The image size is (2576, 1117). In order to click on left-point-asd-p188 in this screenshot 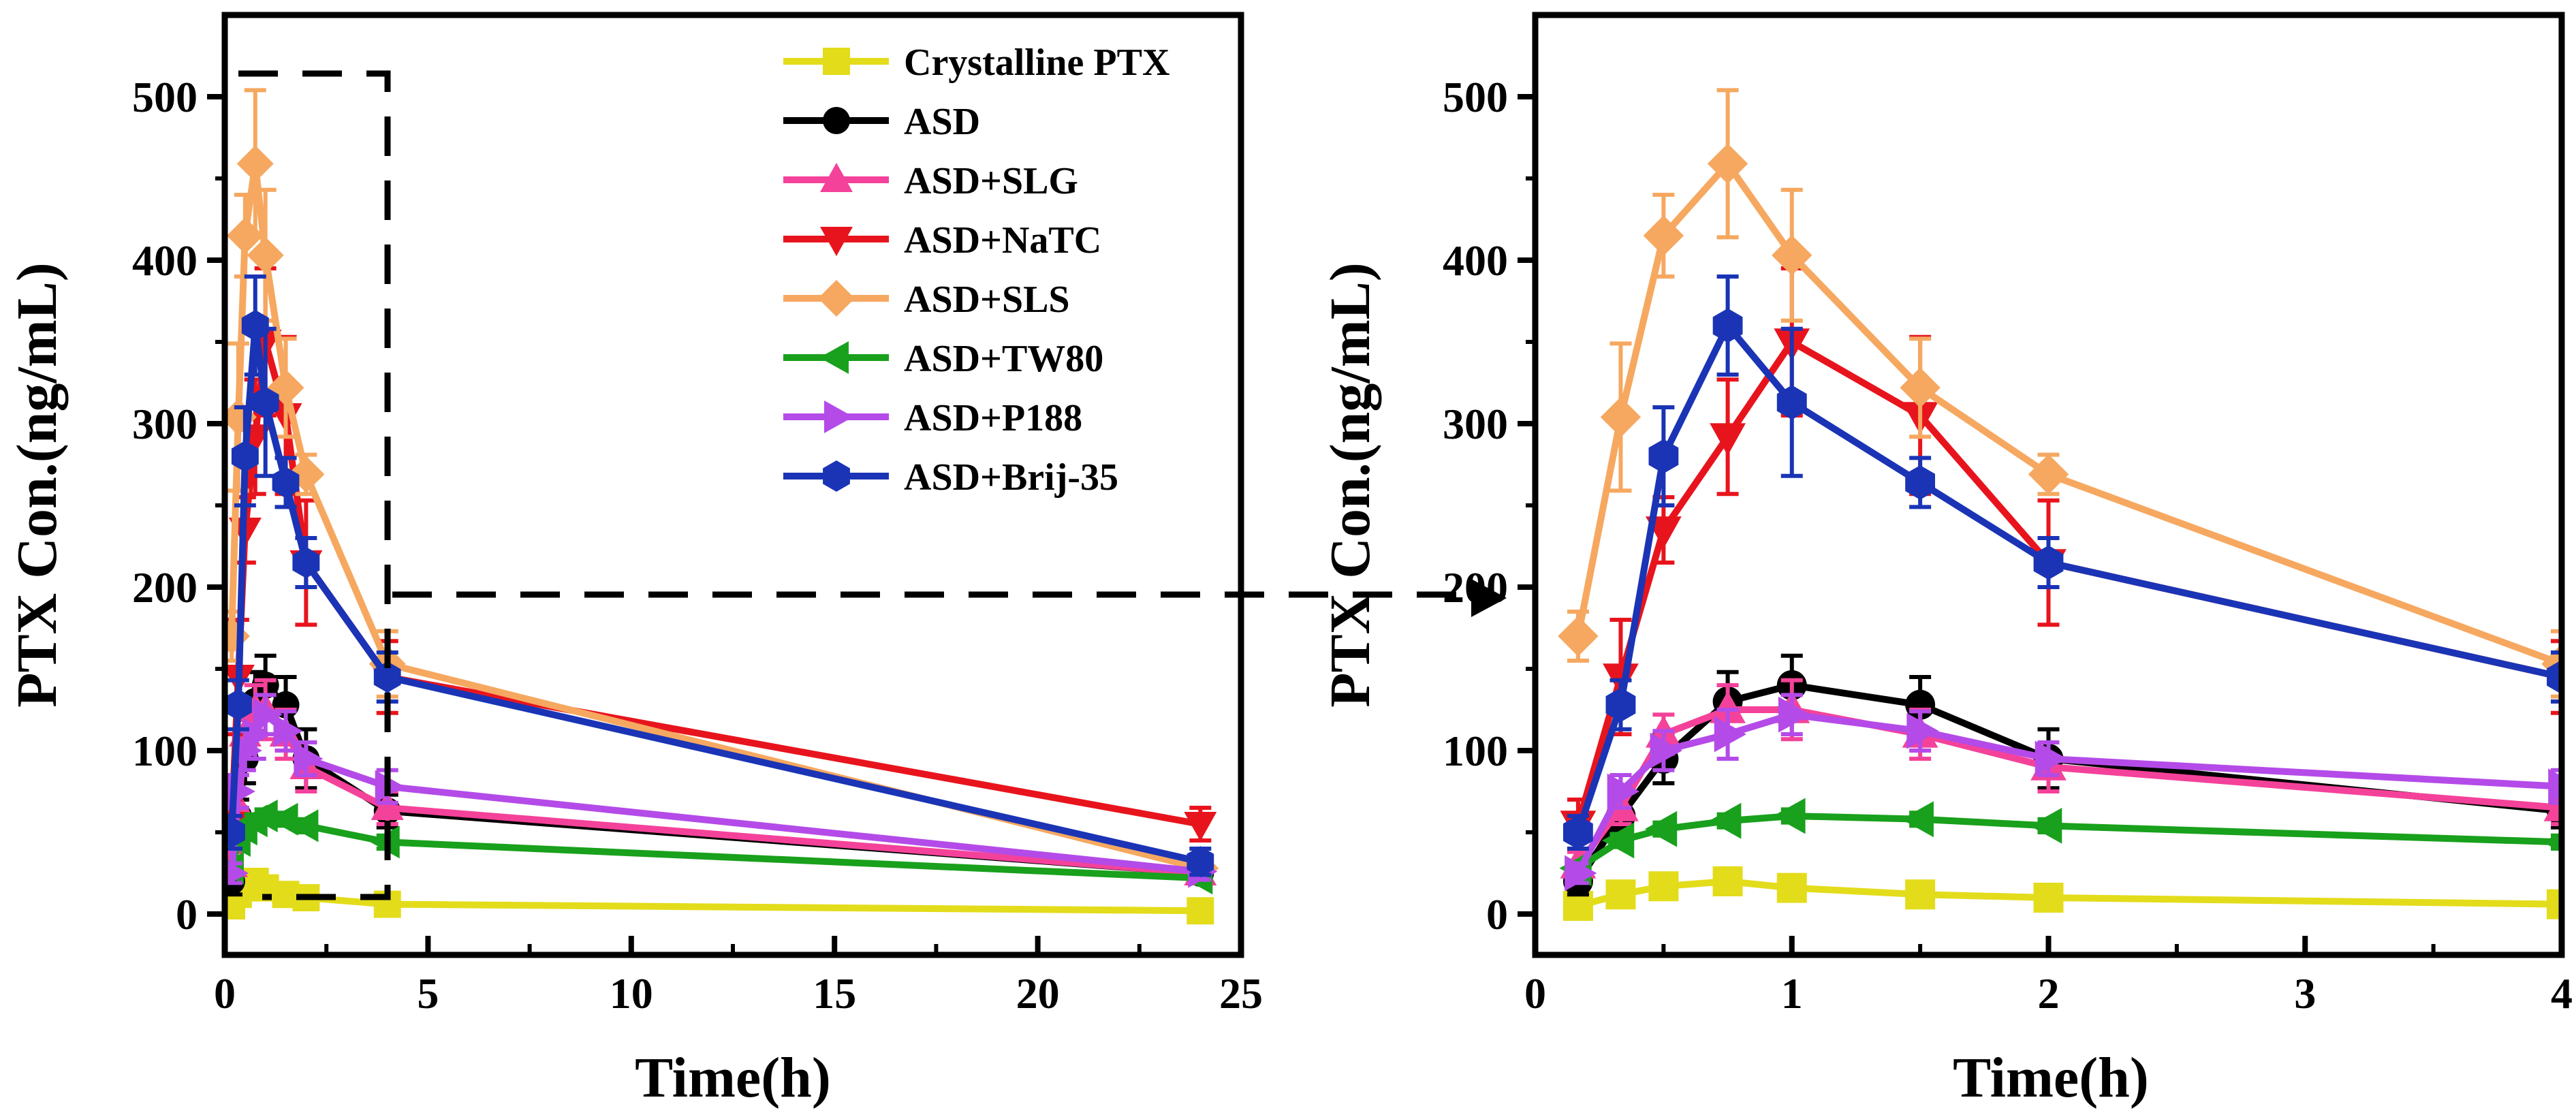, I will do `click(247, 751)`.